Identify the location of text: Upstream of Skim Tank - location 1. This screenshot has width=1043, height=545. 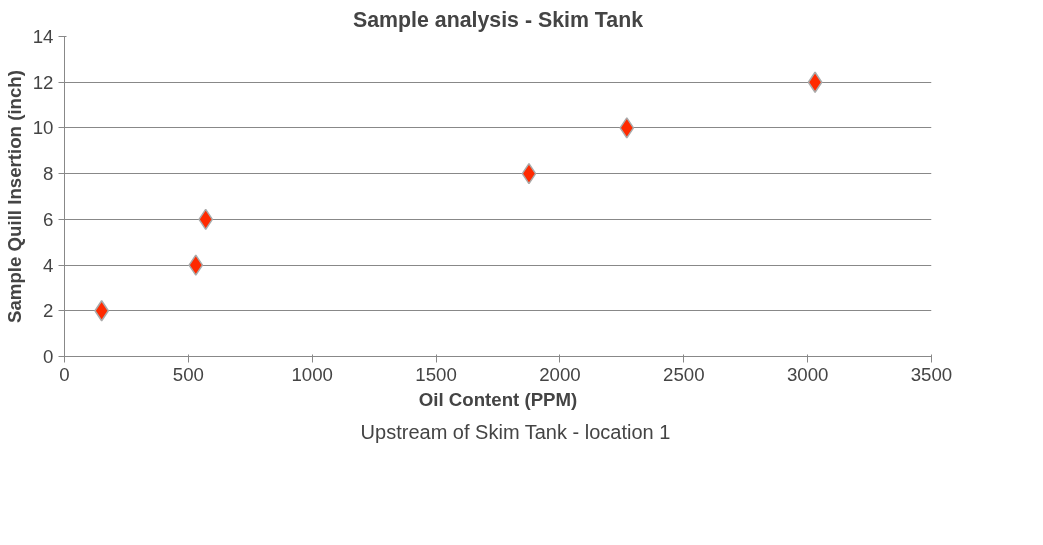
(515, 432).